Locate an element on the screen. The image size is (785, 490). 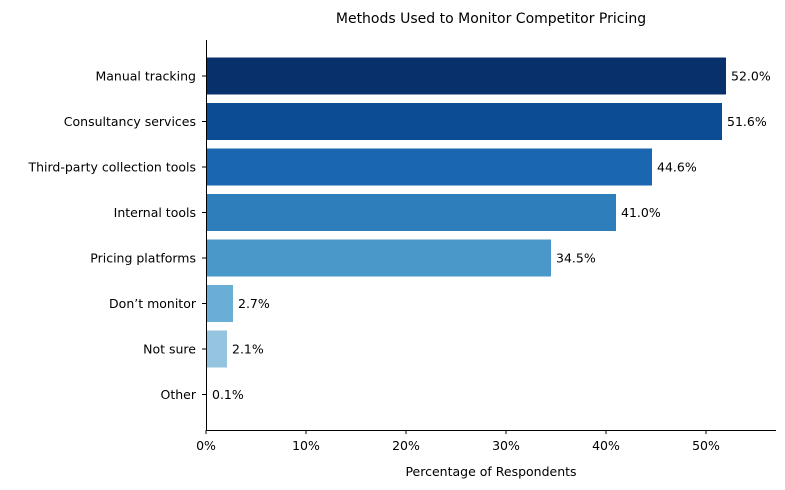
x-axis-label: Percentage of Respondents is located at coordinates (490, 471).